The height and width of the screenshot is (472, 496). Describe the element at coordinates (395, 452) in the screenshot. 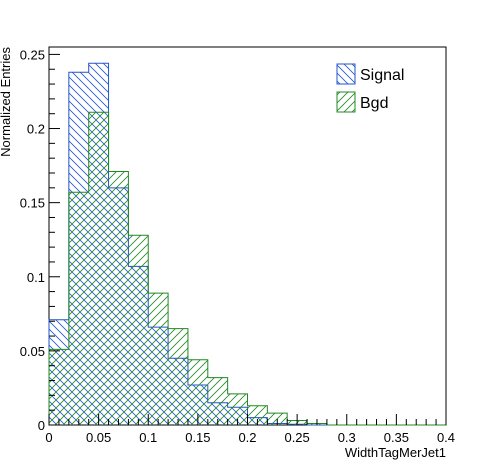

I see `x-axis-label: WidthTagMerJet1` at that location.